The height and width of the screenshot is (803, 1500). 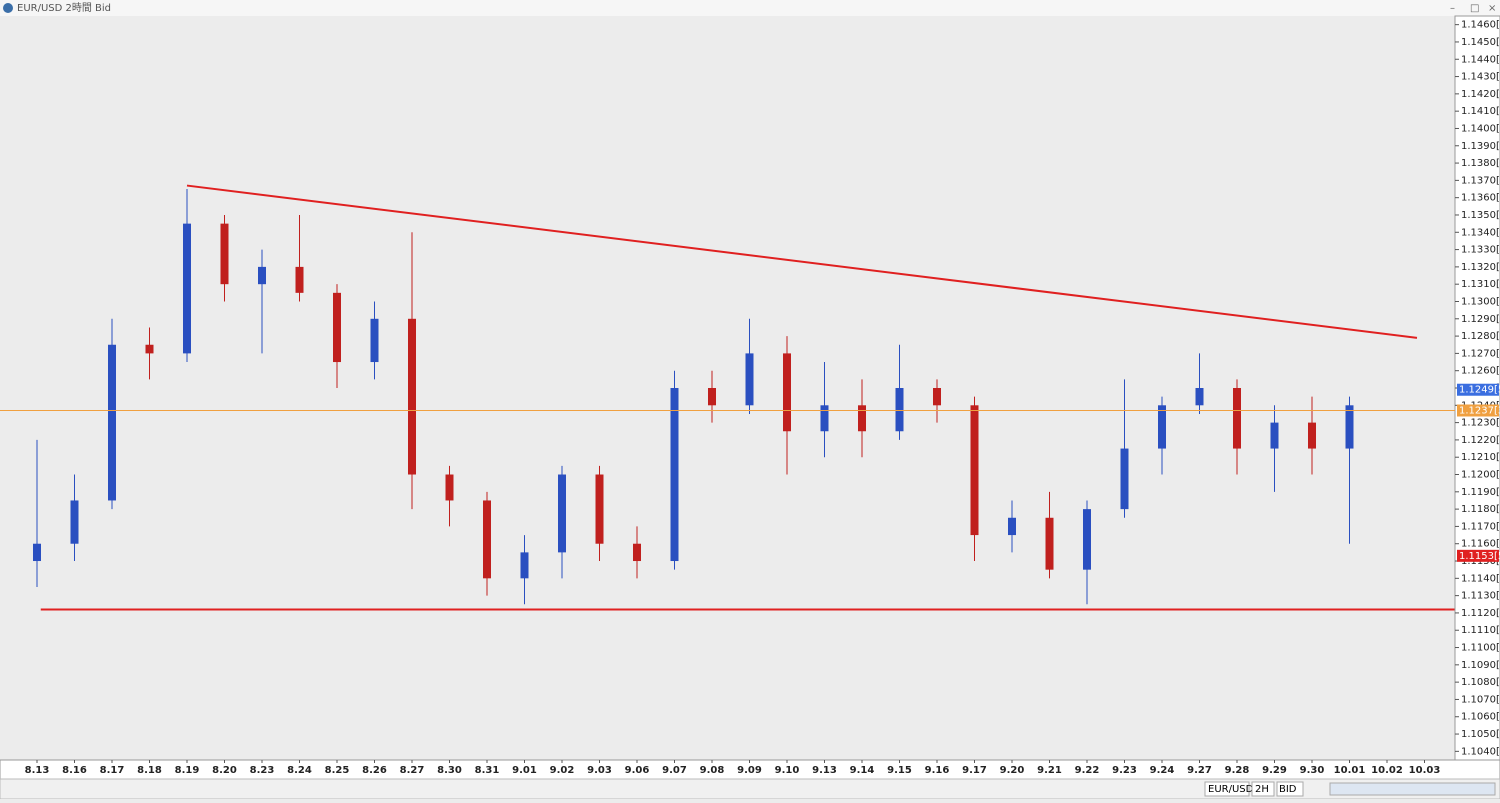 I want to click on x-tick-label: 9.10, so click(x=787, y=770).